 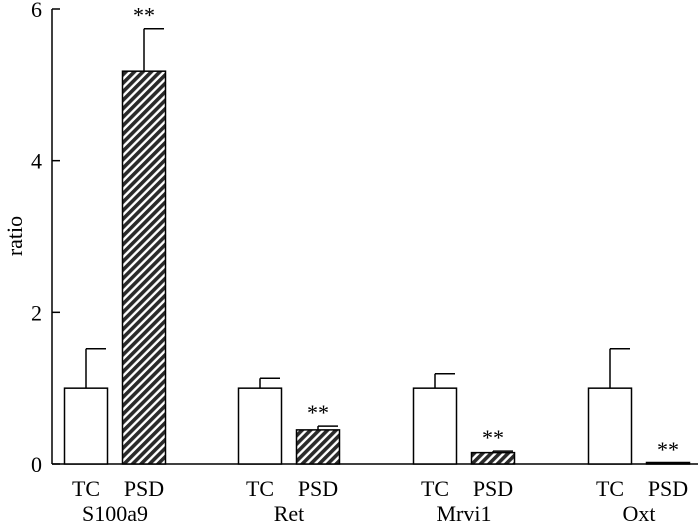 What do you see at coordinates (668, 463) in the screenshot?
I see `bar-oxt-psd` at bounding box center [668, 463].